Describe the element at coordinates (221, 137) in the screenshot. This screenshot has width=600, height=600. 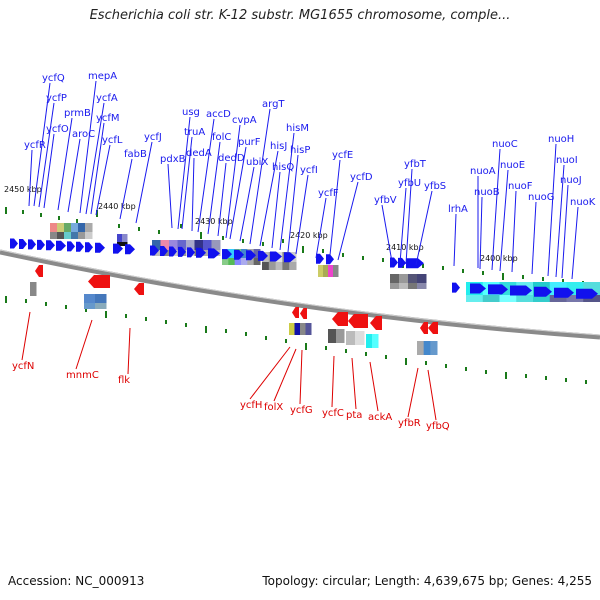
I see `forward-gene-label: folC` at that location.